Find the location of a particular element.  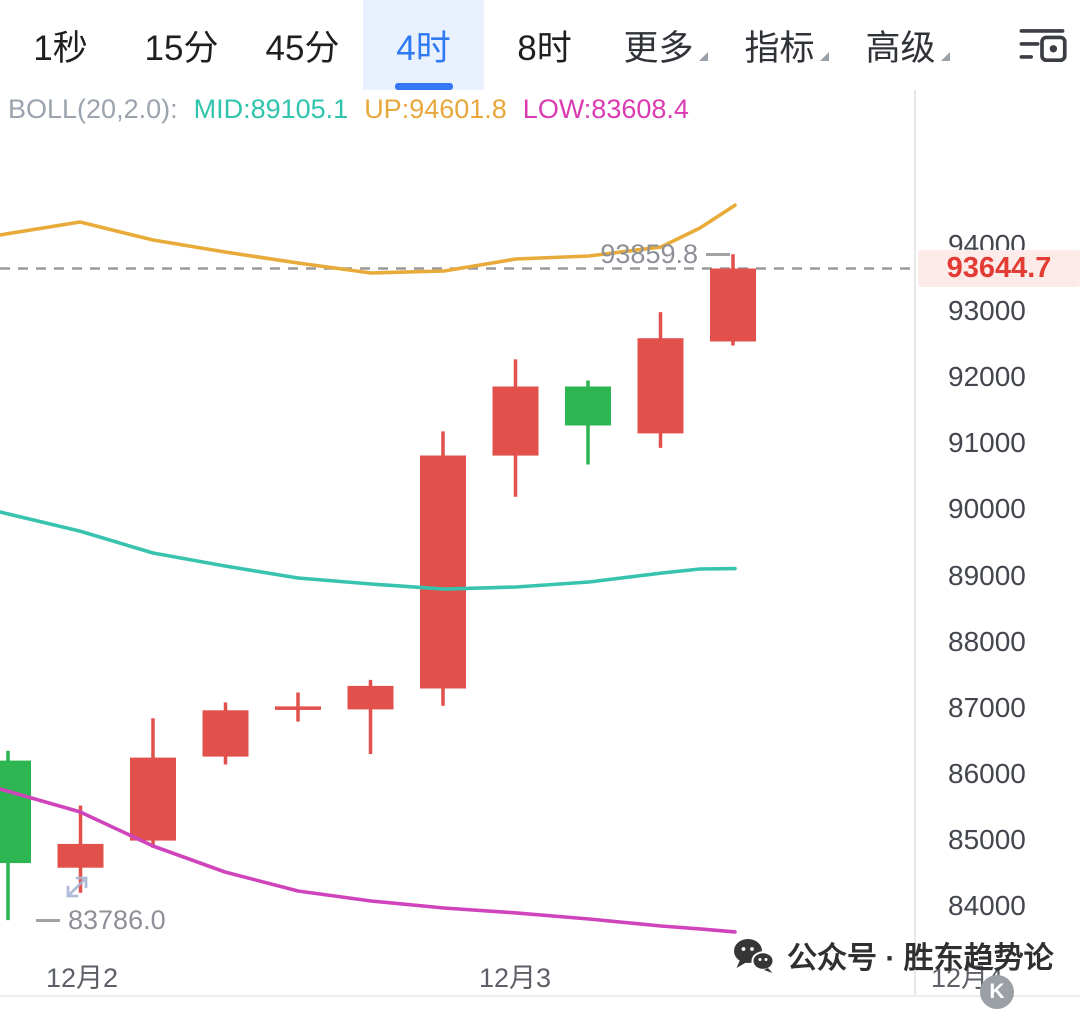

watermark: 公众号 · 胜东趋势论 is located at coordinates (893, 955).